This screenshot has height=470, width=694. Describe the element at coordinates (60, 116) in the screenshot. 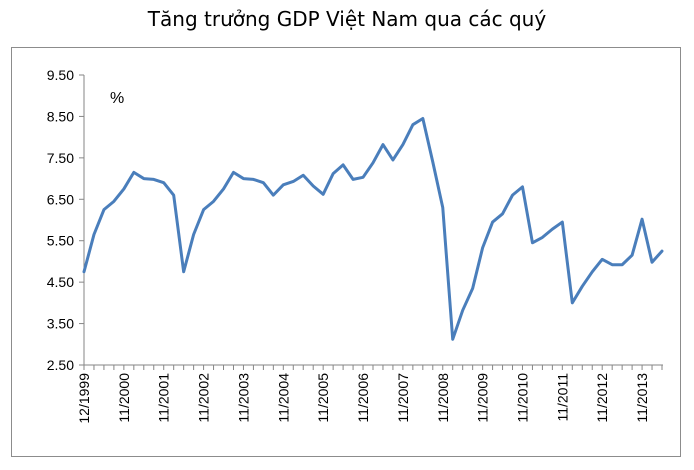

I see `y-tick-label: 8.50` at that location.